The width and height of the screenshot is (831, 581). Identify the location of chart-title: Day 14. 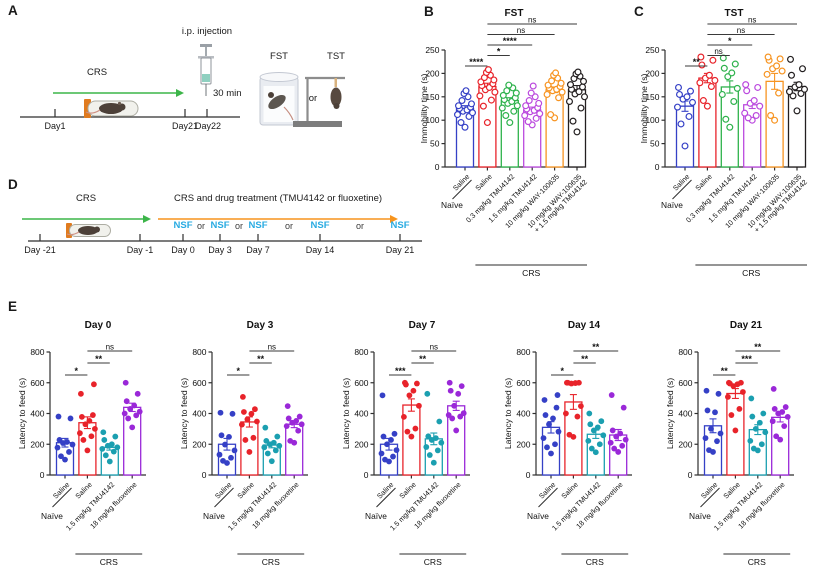
(584, 325).